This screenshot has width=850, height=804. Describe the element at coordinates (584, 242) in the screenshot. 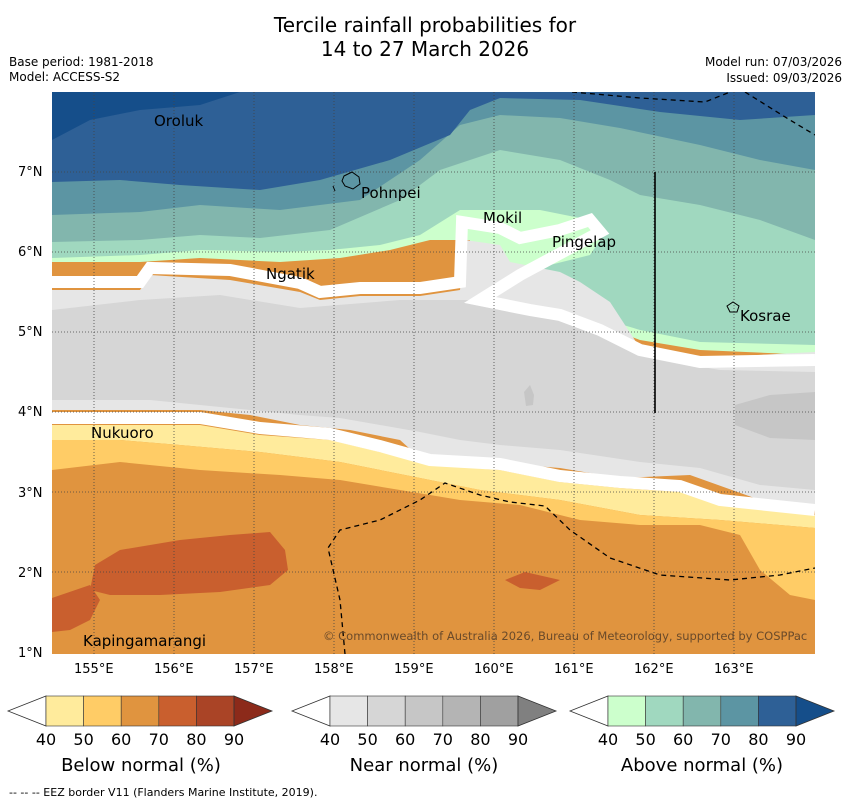

I see `place-pingelap: Pingelap` at that location.